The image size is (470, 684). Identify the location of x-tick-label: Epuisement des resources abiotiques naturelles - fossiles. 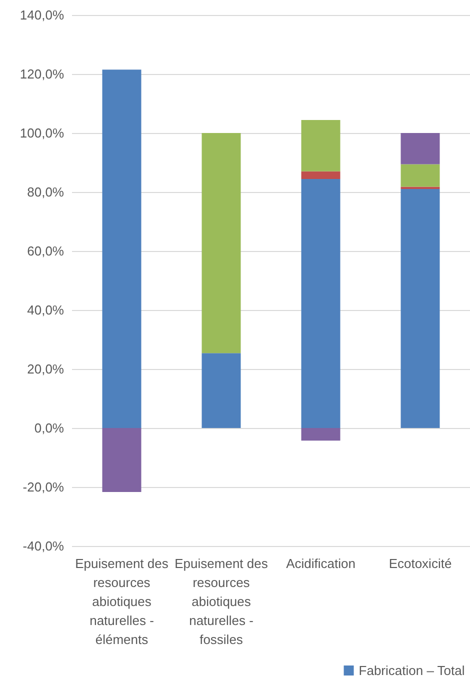
(221, 601).